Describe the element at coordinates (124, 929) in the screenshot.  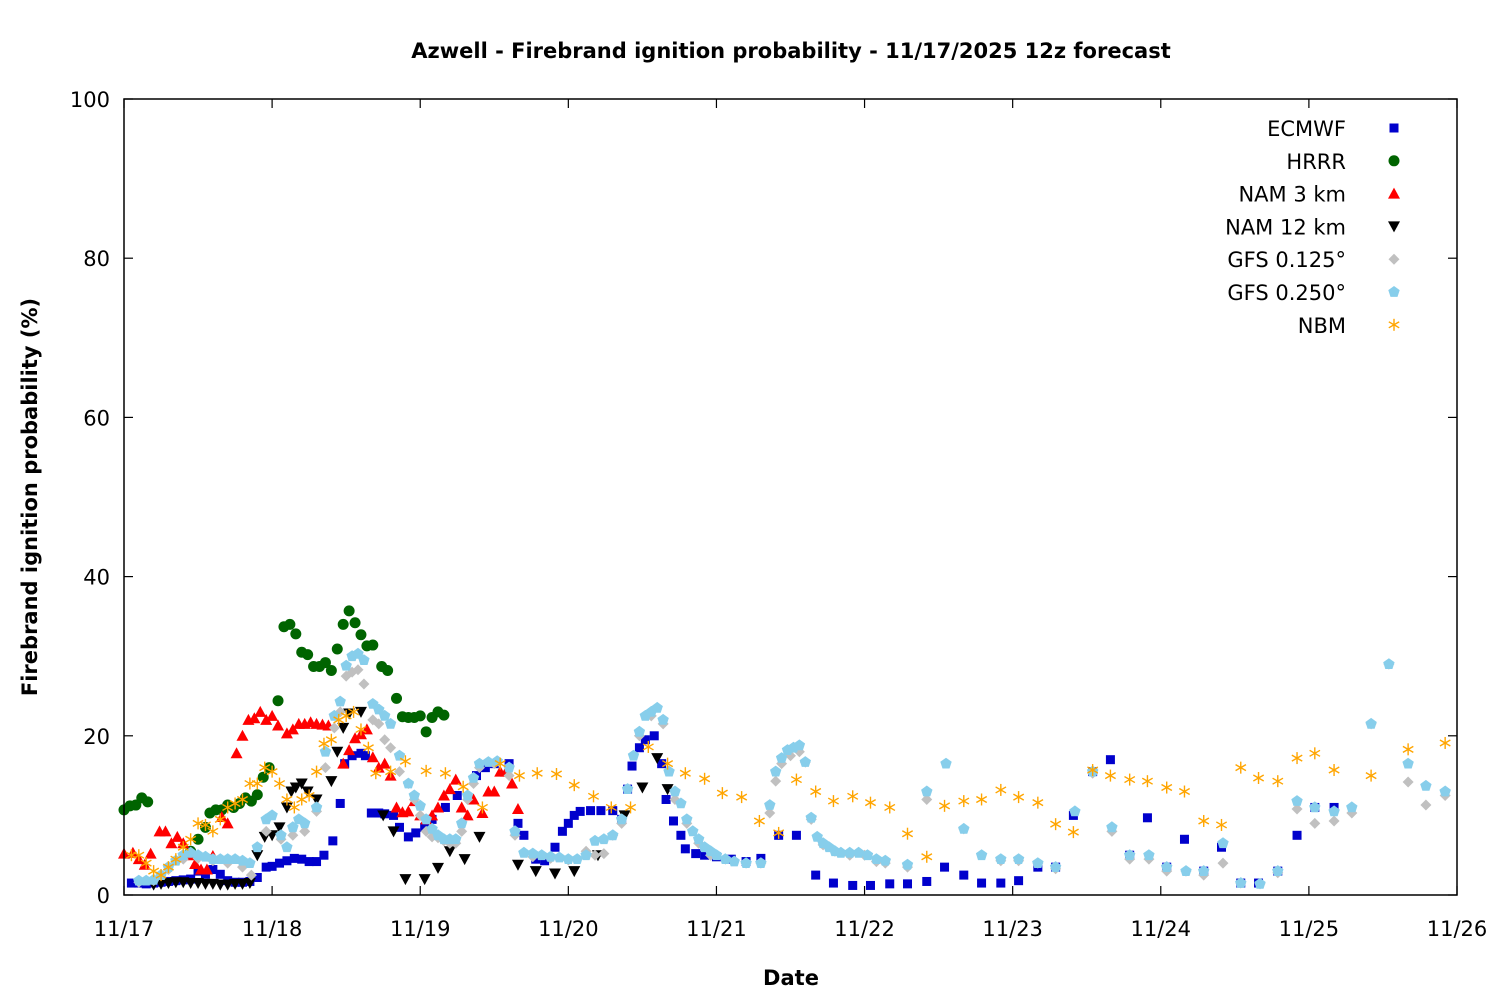
I see `x-tick-label: 11/17` at that location.